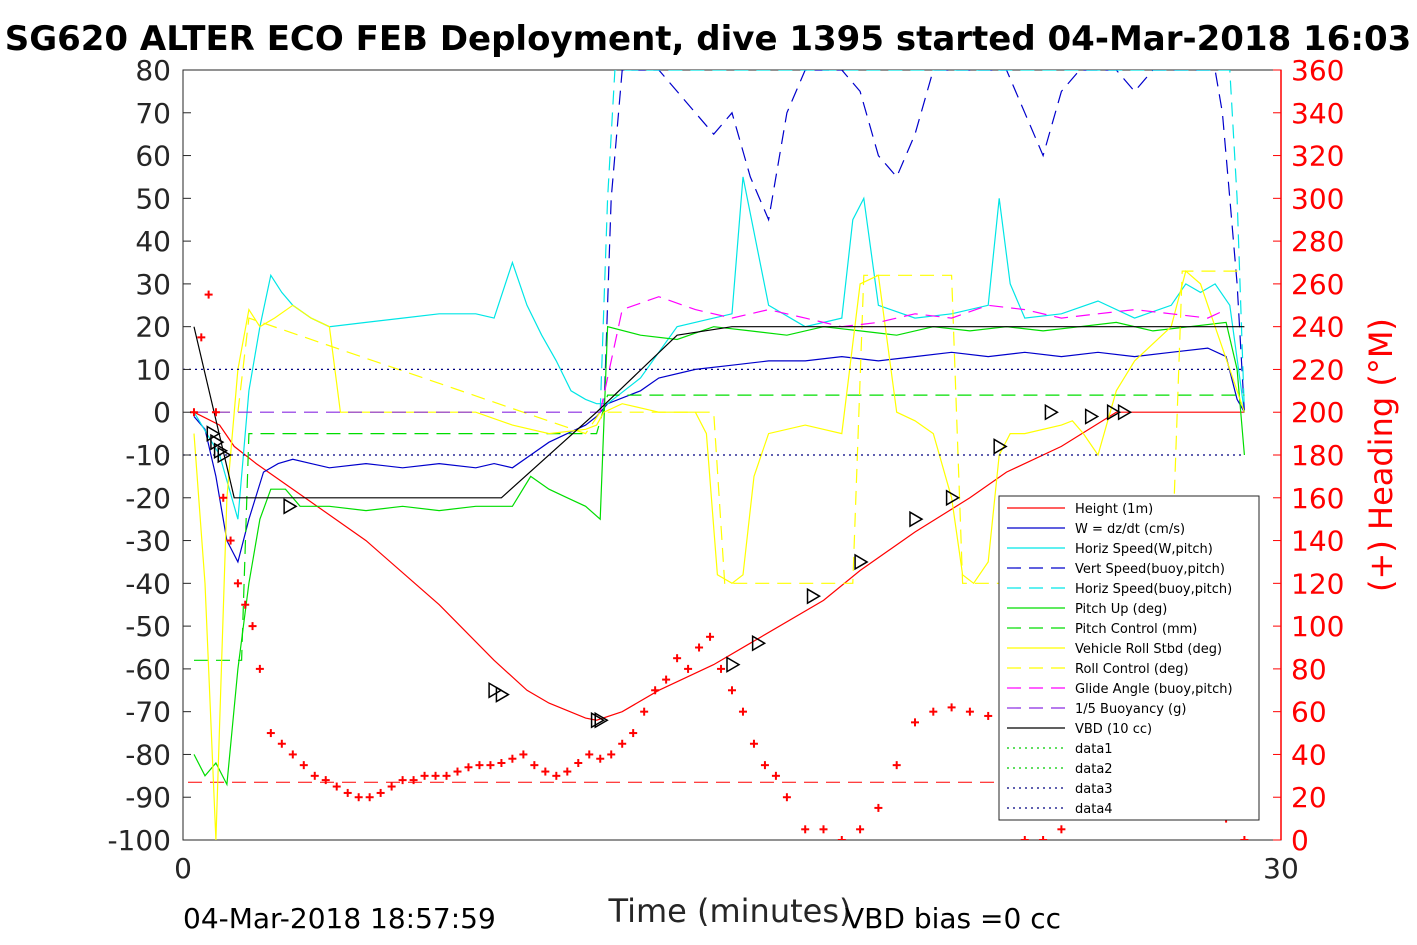 The image size is (1417, 945). What do you see at coordinates (153, 113) in the screenshot?
I see `left-tick-label: 70` at bounding box center [153, 113].